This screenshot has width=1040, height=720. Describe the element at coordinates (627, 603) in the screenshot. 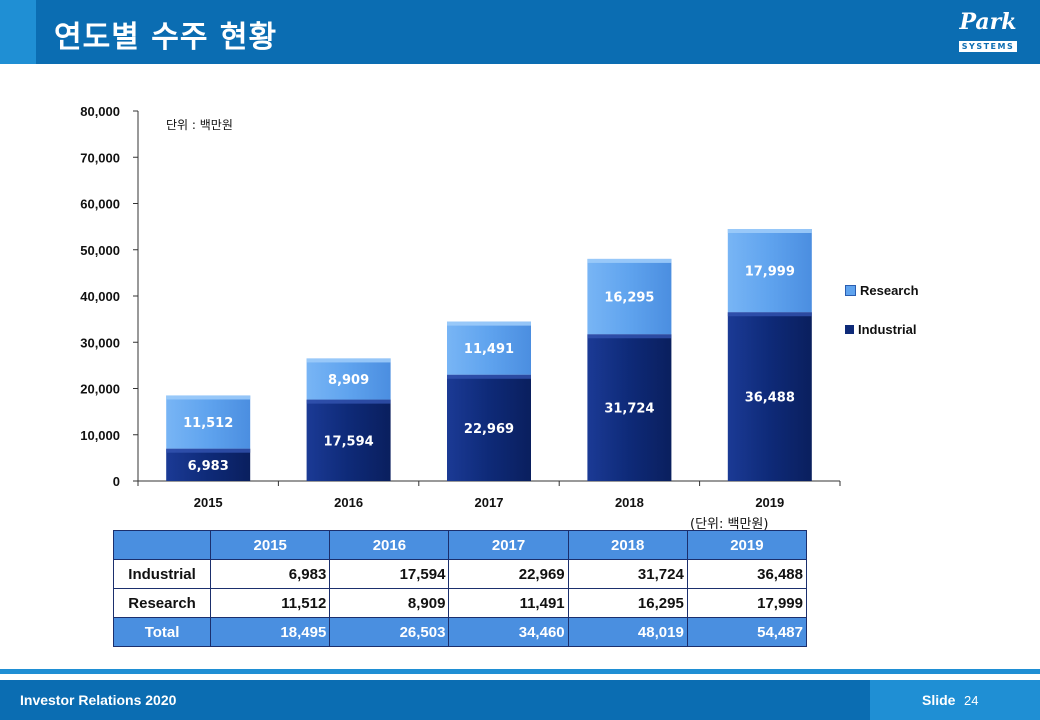

I see `table-cell: 16,295` at that location.